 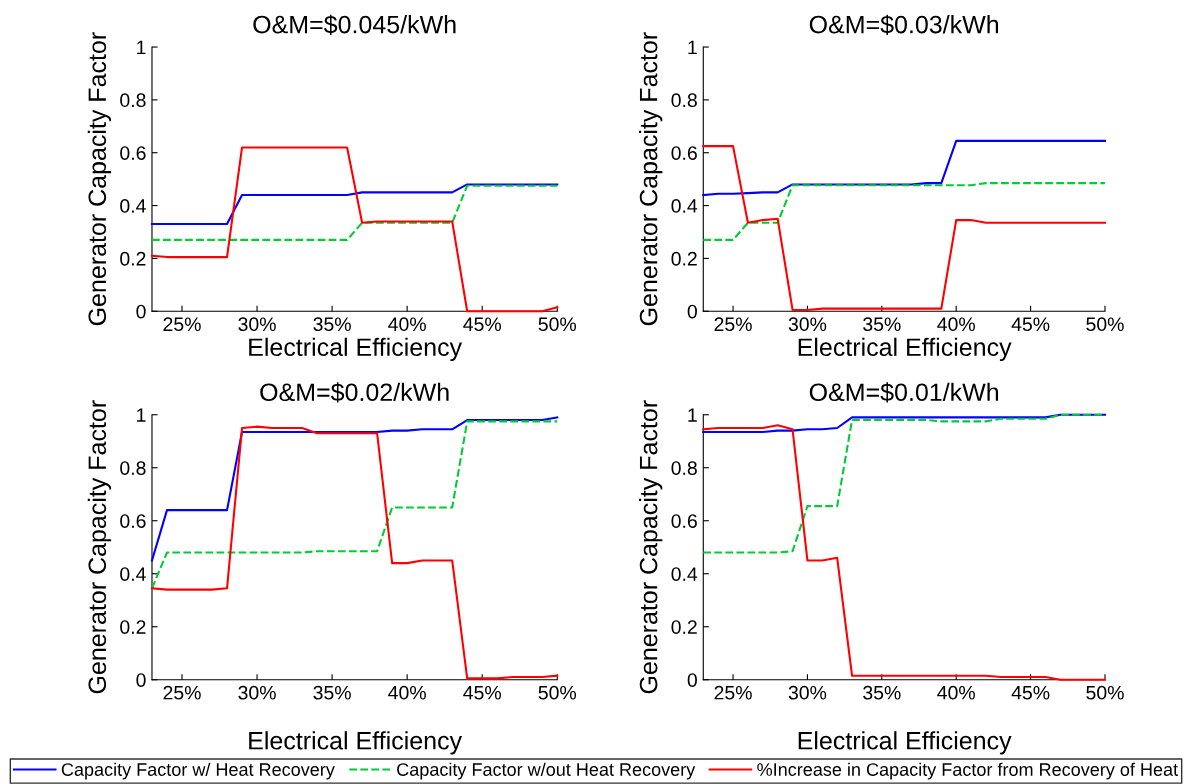 What do you see at coordinates (198, 771) in the screenshot?
I see `legend-label: Capacity Factor w/ Heat Recovery` at bounding box center [198, 771].